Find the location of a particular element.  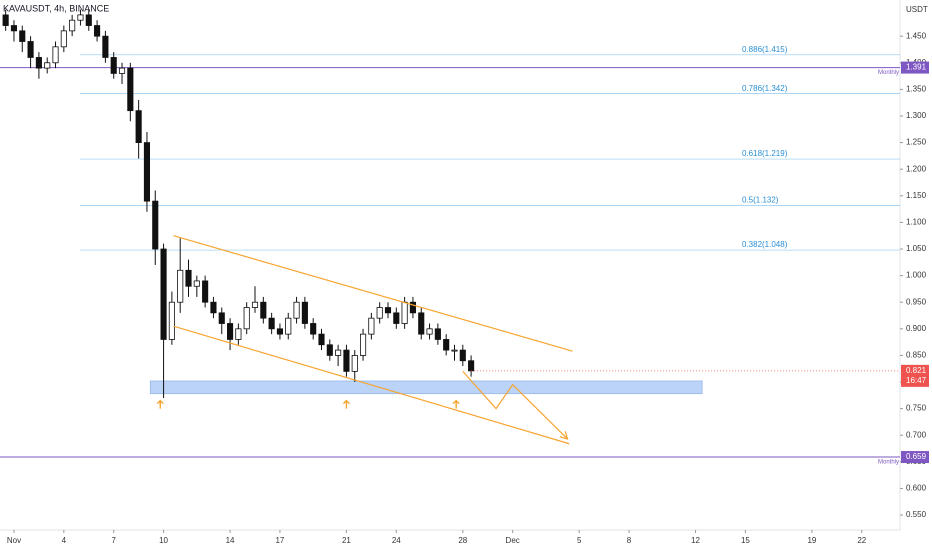

y-tick-label: 1.450 is located at coordinates (916, 35).